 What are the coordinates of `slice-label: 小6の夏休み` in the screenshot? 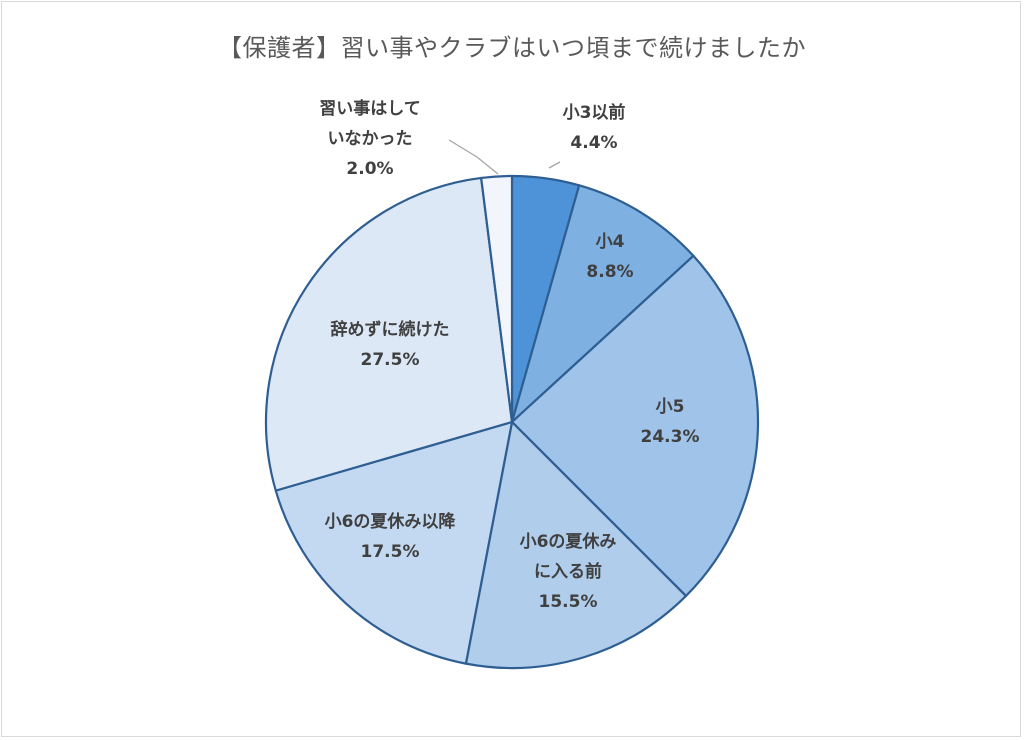 It's located at (568, 541).